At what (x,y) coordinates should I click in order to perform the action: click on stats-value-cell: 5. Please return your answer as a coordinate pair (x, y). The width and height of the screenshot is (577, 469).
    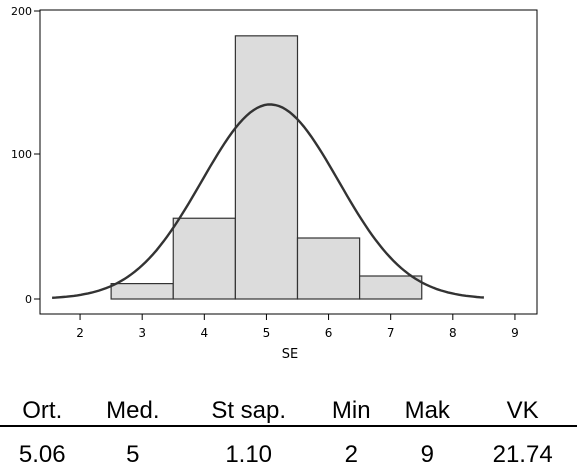
    Looking at the image, I should click on (133, 454).